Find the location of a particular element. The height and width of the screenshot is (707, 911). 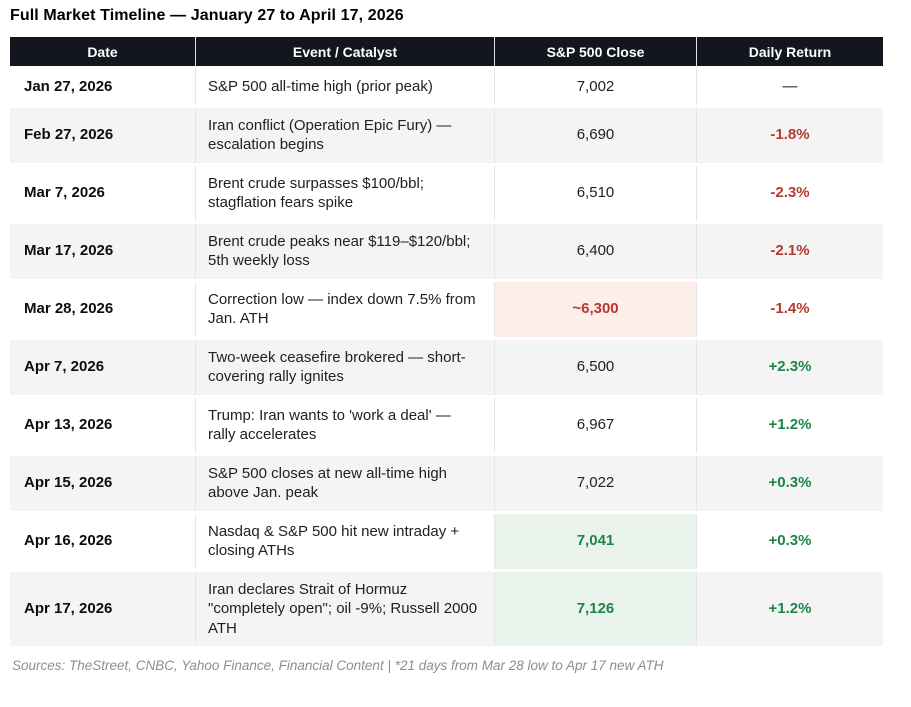

header-close: S&P 500 Close is located at coordinates (596, 51).